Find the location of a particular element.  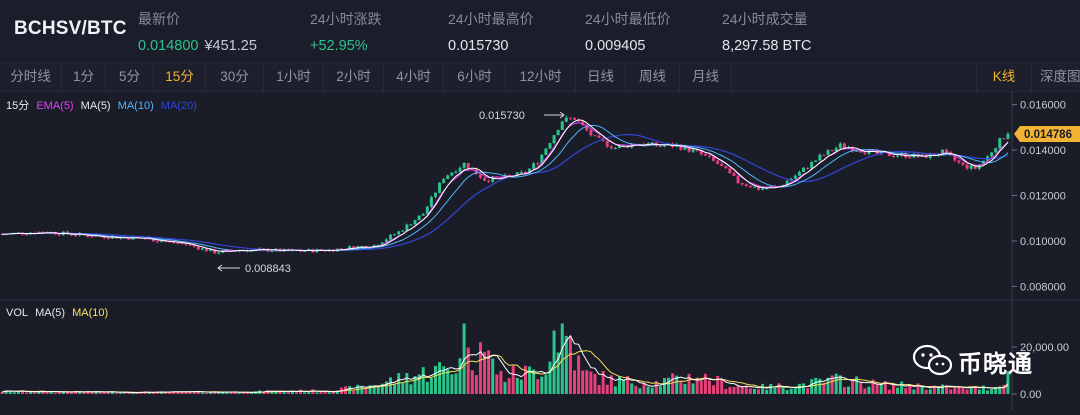

legend-vol: VOL is located at coordinates (17, 313).